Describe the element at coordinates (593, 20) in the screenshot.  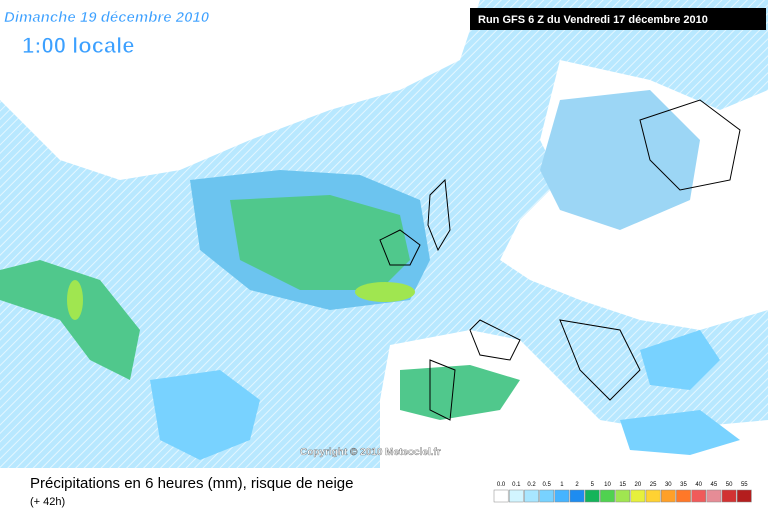
I see `run-info: Run GFS 6 Z du Vendredi 17 décembre 2010` at that location.